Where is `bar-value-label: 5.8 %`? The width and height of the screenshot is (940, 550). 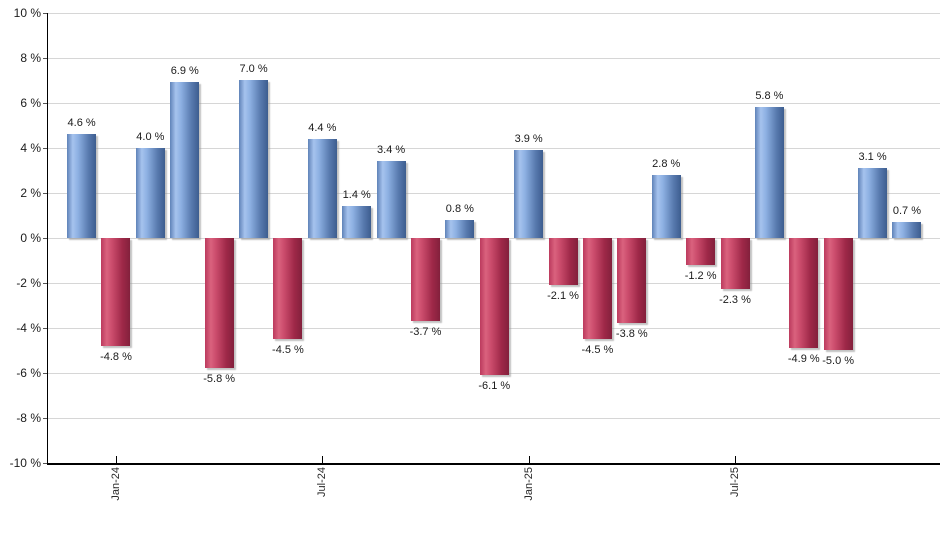 bar-value-label: 5.8 % is located at coordinates (769, 96).